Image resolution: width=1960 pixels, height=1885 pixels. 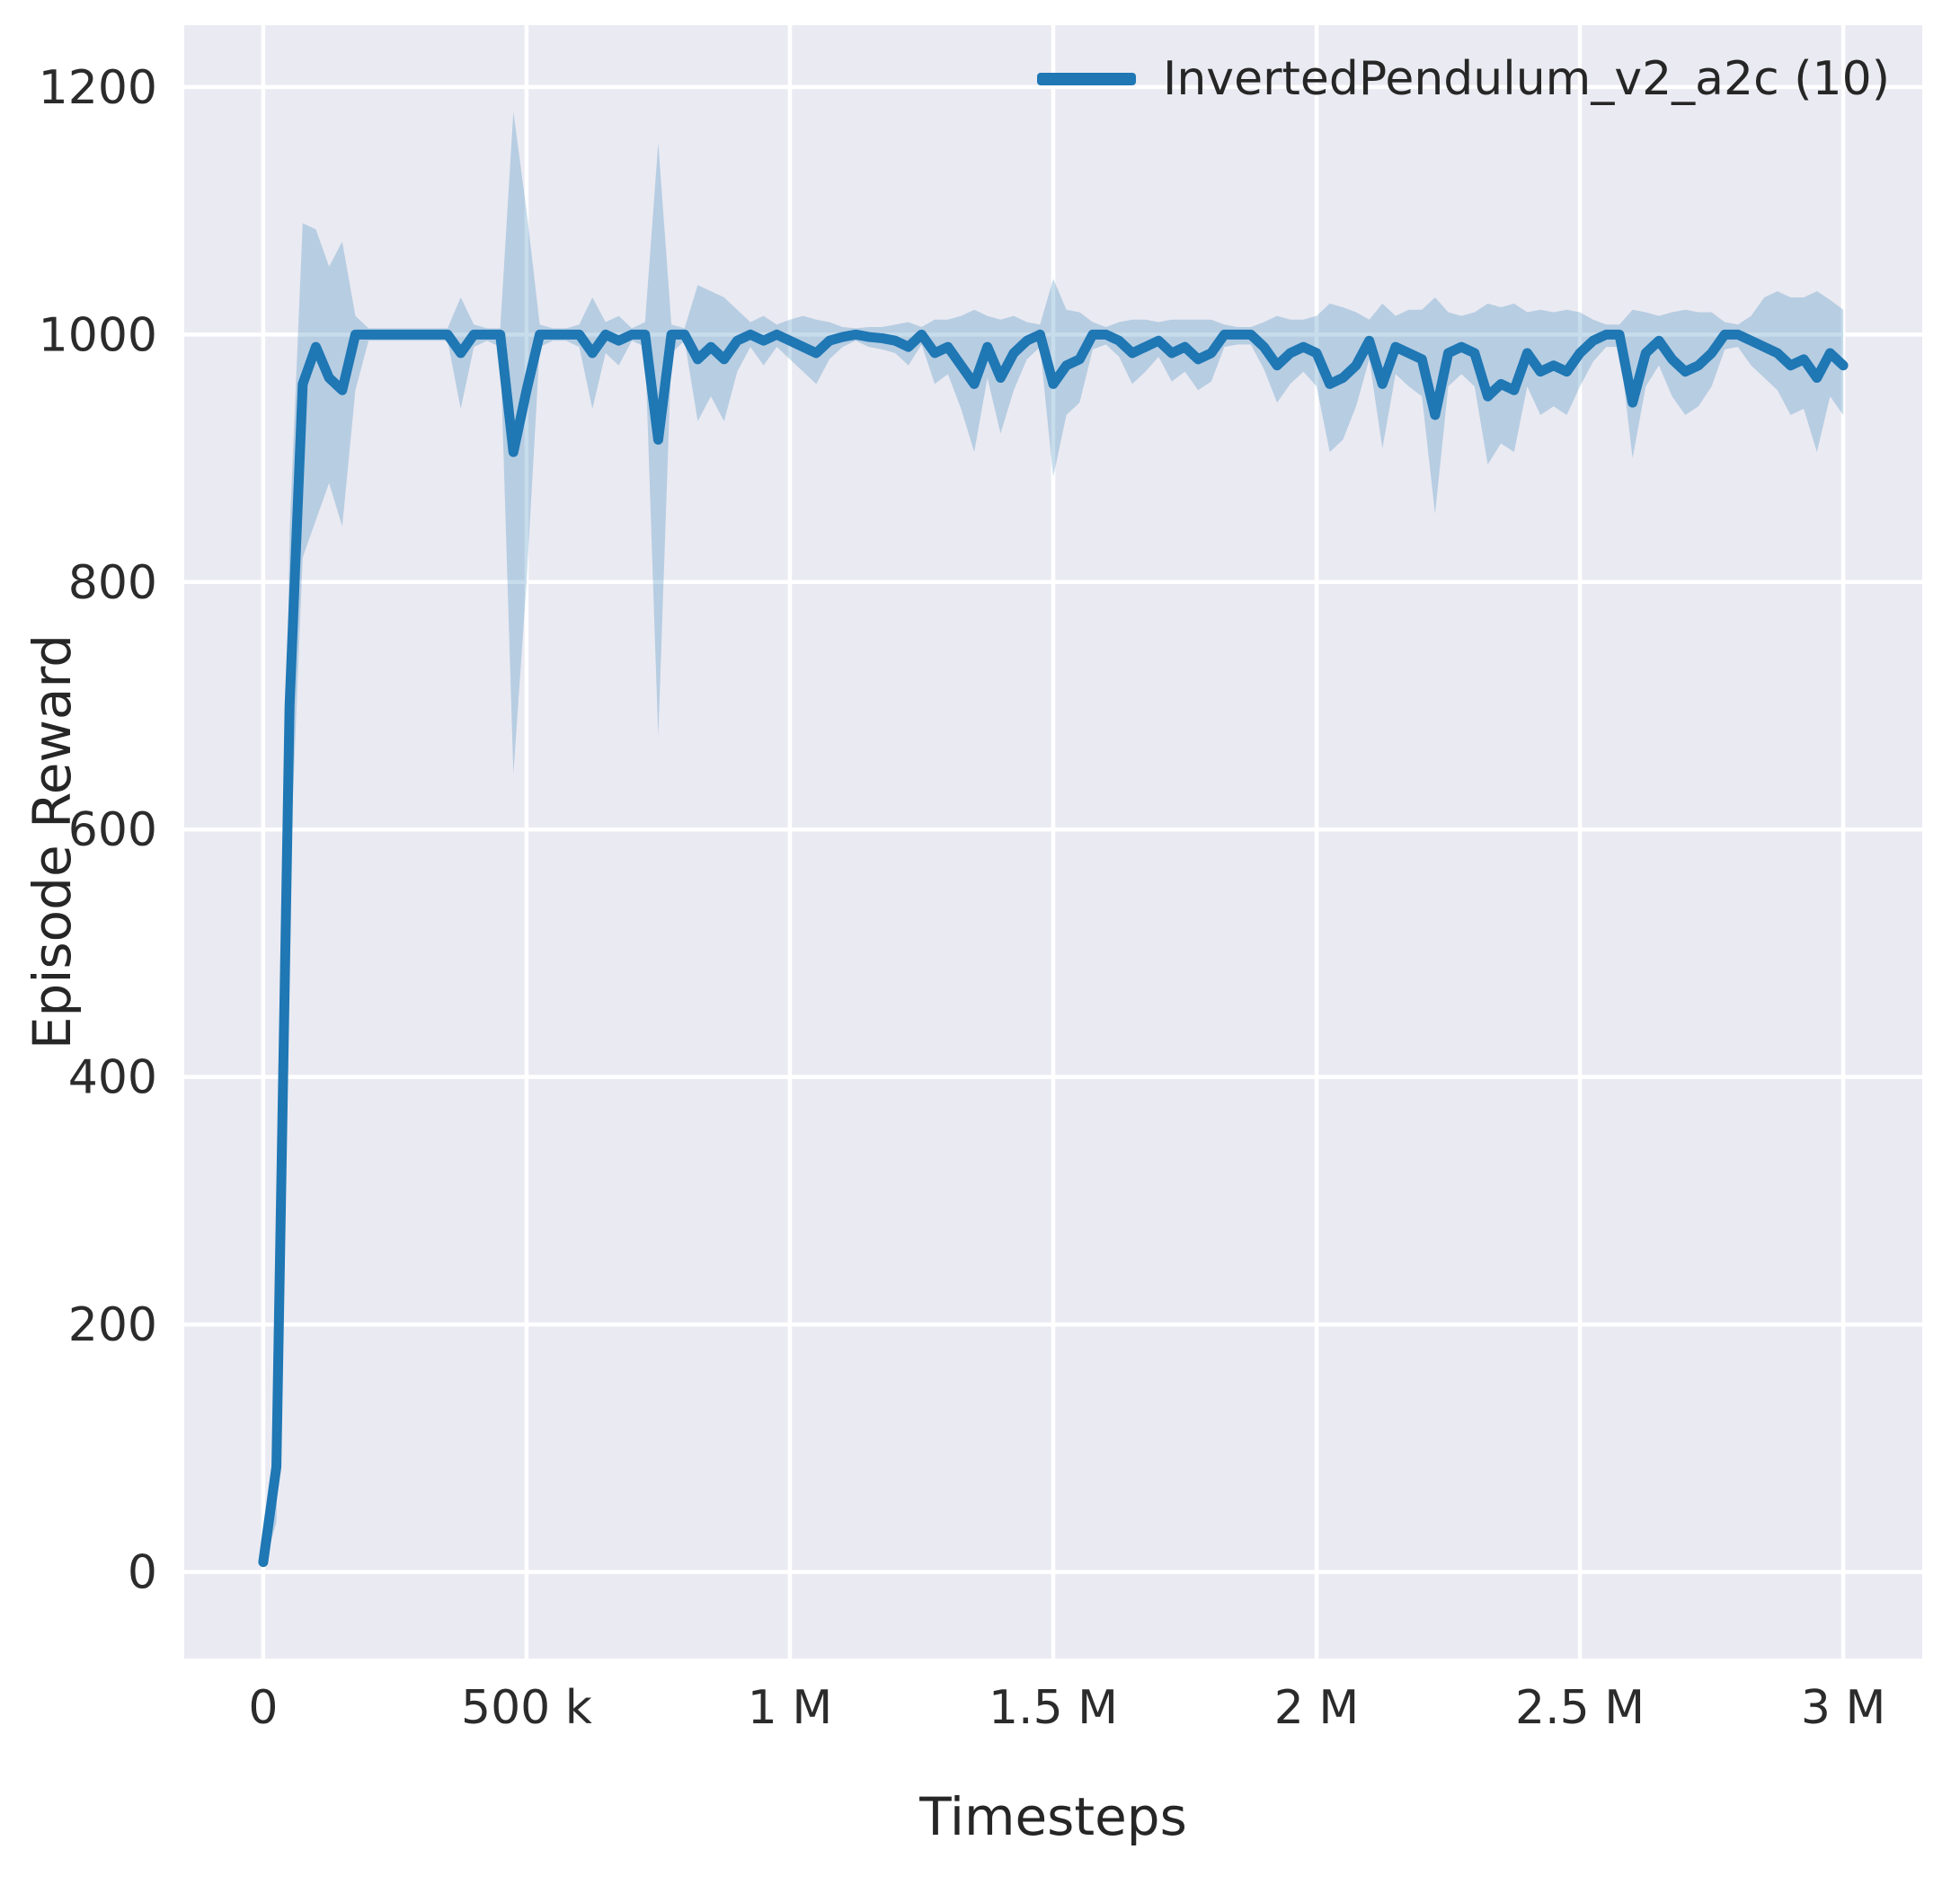 What do you see at coordinates (1087, 79) in the screenshot?
I see `legend-line-swatch` at bounding box center [1087, 79].